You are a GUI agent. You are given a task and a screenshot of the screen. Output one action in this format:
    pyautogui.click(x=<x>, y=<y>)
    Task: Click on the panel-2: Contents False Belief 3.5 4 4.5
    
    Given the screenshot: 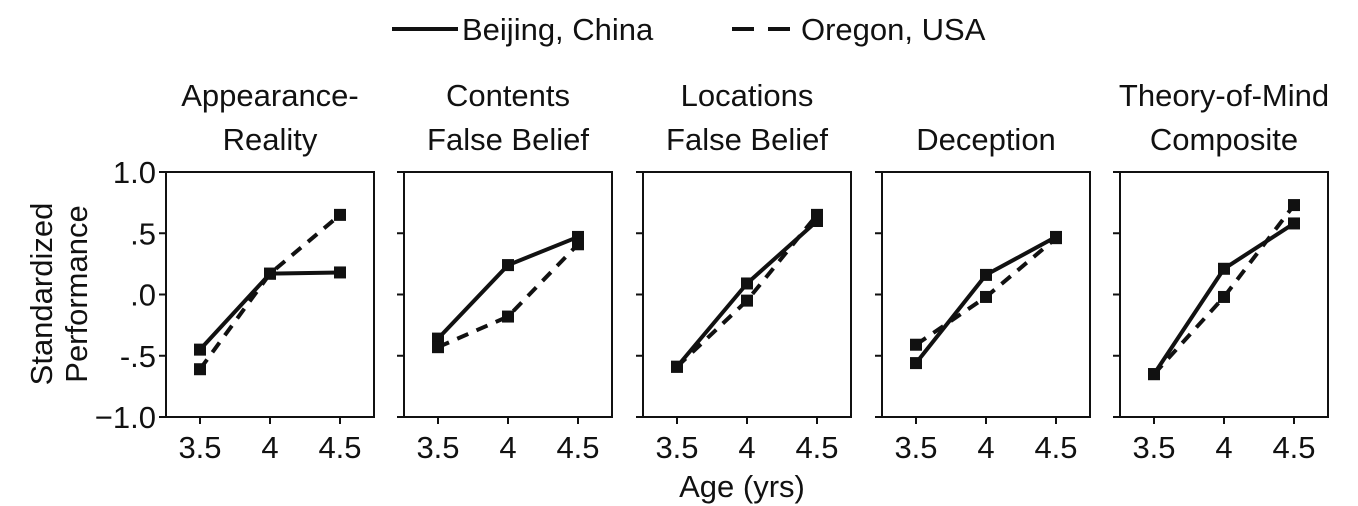 What is the action you would take?
    pyautogui.click(x=505, y=271)
    